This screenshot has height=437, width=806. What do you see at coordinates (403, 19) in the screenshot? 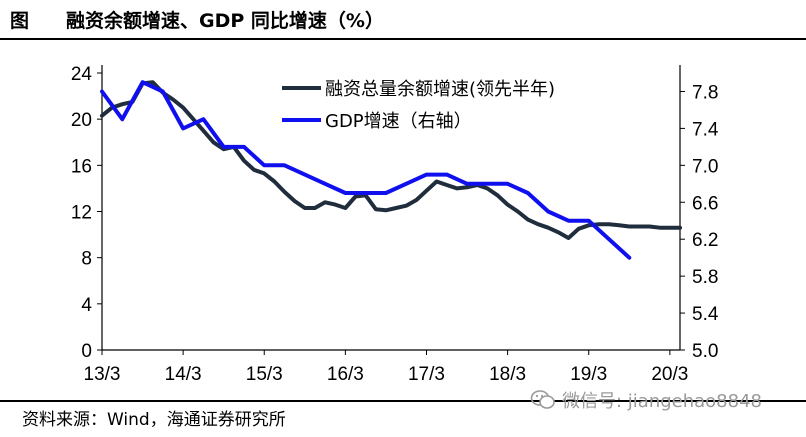
I see `figure-header: 图 融资余额增速、GDP 同比增速（%）` at bounding box center [403, 19].